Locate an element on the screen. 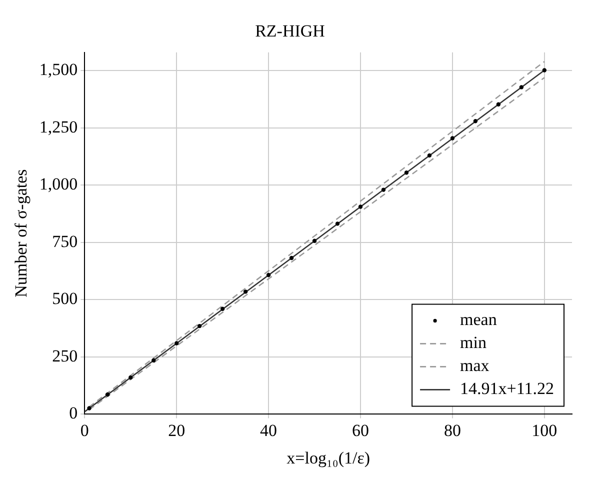 Image resolution: width=594 pixels, height=481 pixels. y-tick-label: 1,000 is located at coordinates (58, 184).